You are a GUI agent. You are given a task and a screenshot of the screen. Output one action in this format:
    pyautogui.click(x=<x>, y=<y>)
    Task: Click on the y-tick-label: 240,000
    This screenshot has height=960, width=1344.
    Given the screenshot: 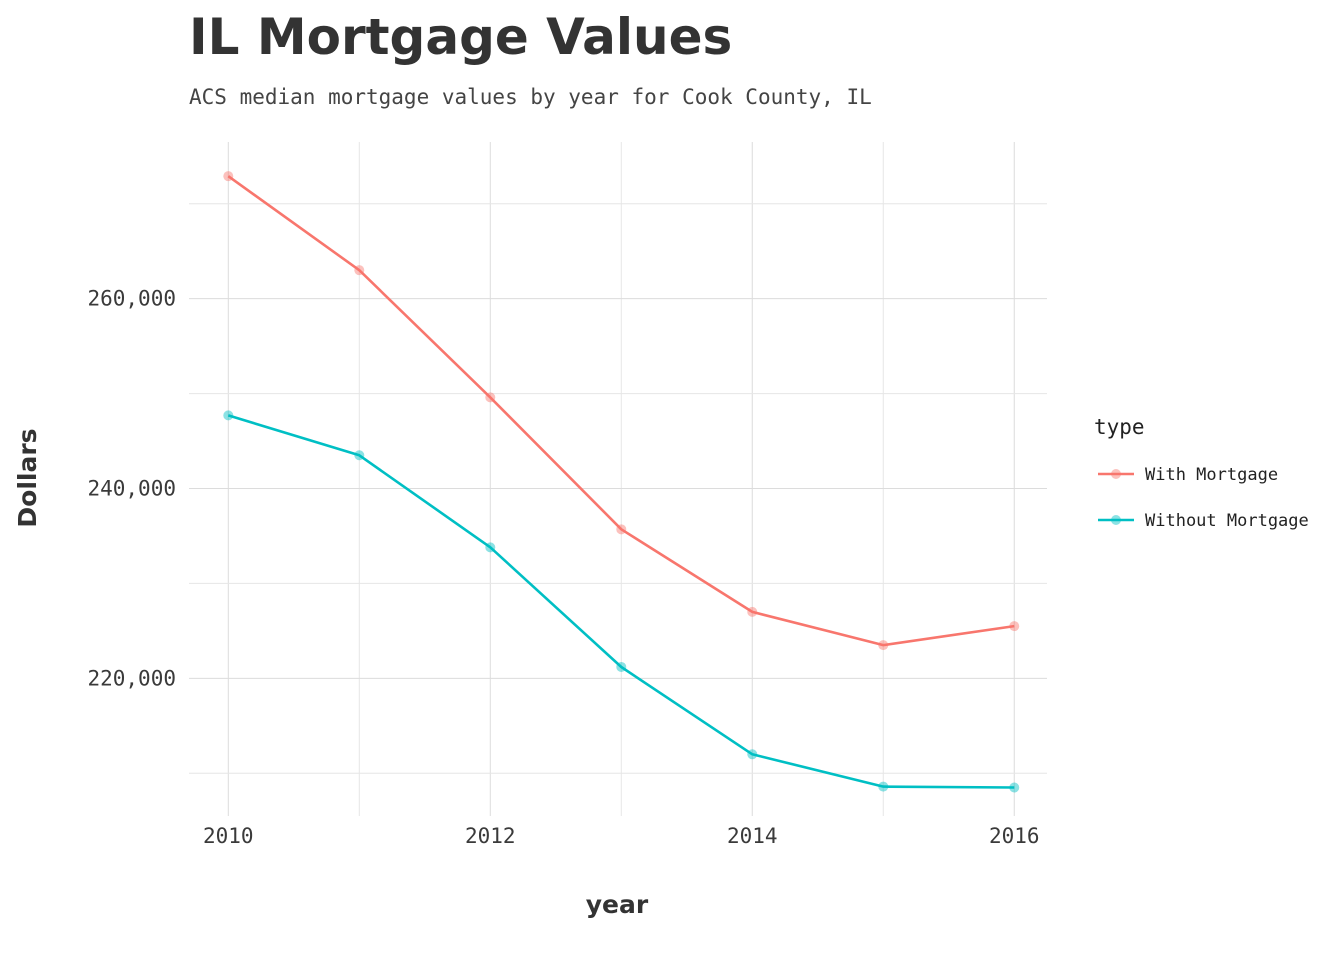 What is the action you would take?
    pyautogui.click(x=131, y=488)
    